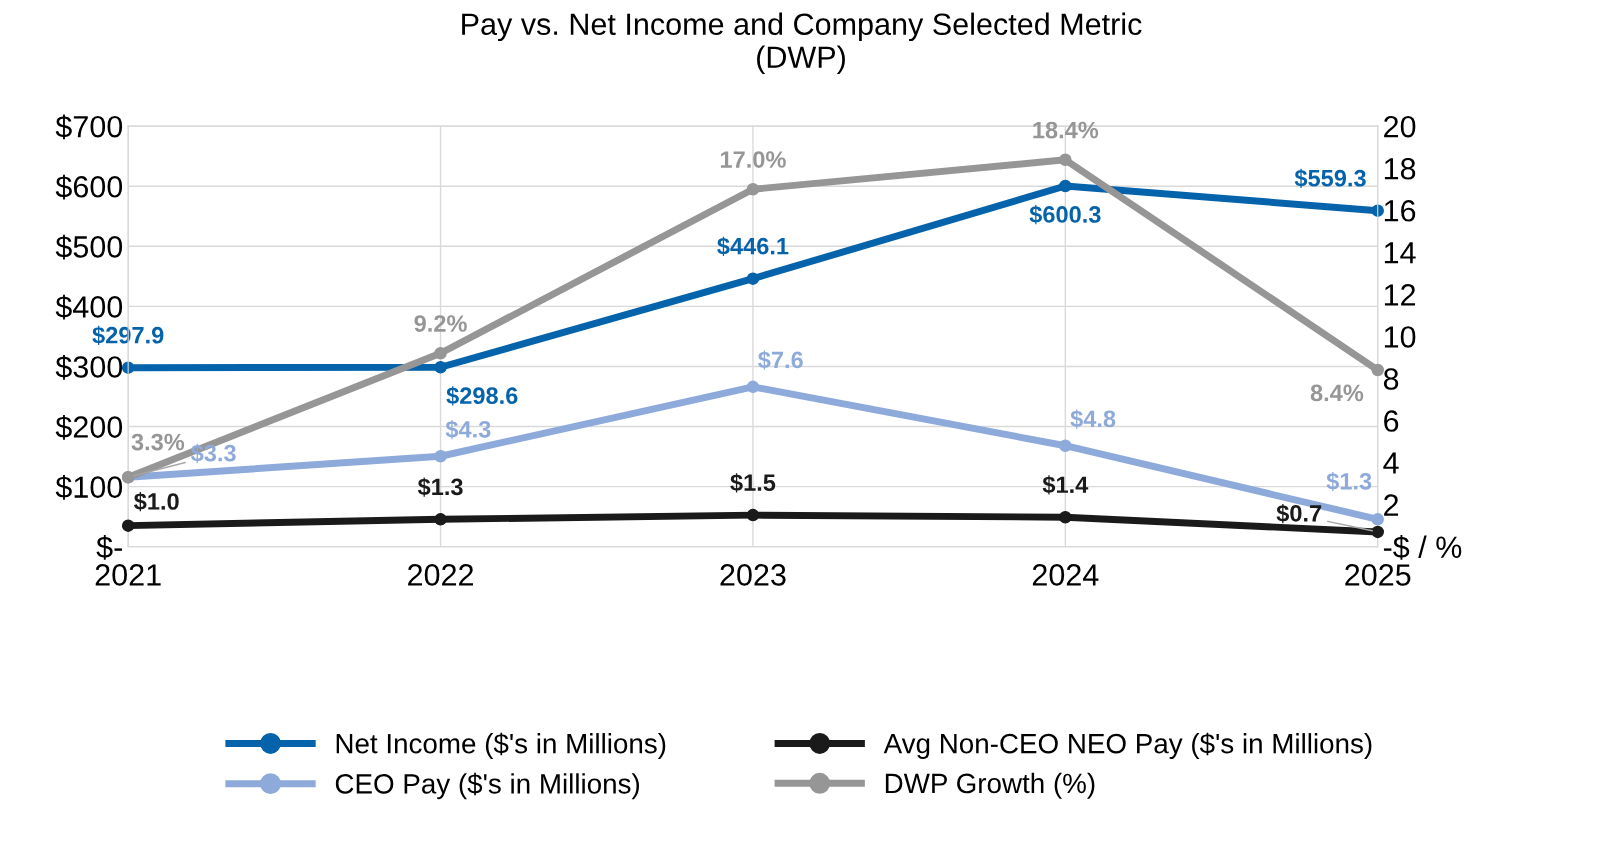  What do you see at coordinates (1391, 463) in the screenshot?
I see `y2-tick-label: 4` at bounding box center [1391, 463].